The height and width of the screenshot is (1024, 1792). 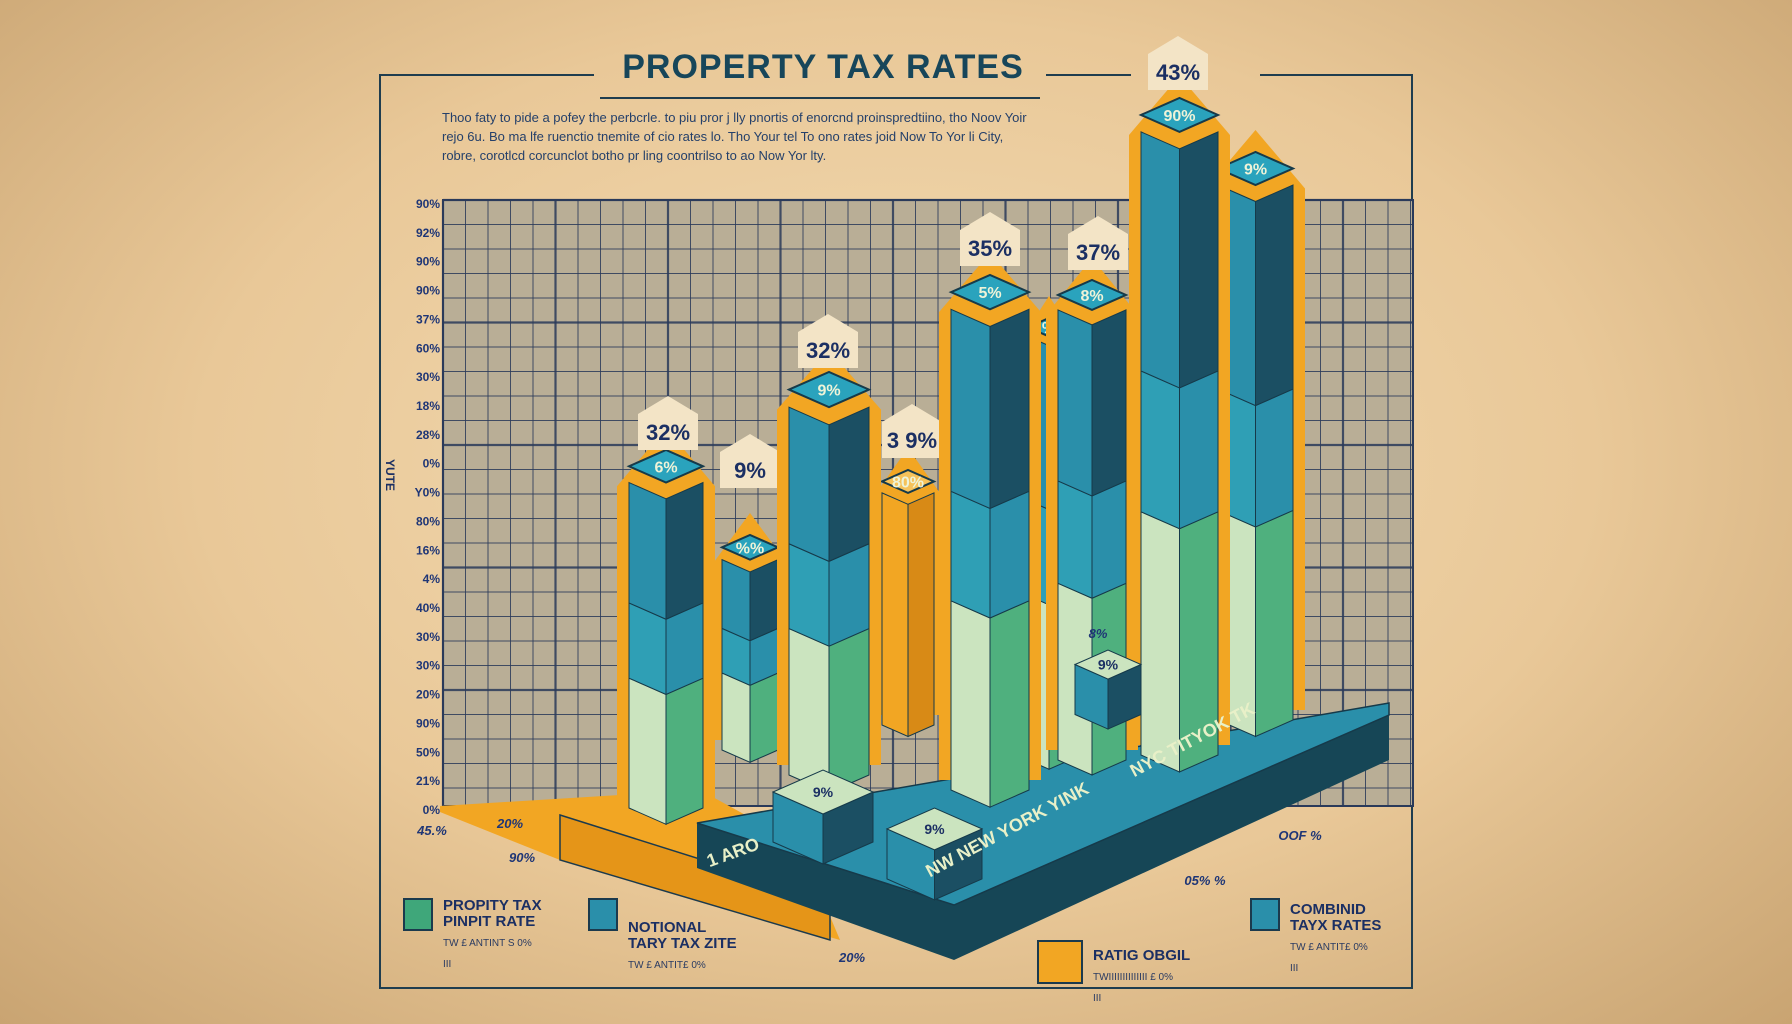 I want to click on bar-value-label: 32%, so click(x=668, y=432).